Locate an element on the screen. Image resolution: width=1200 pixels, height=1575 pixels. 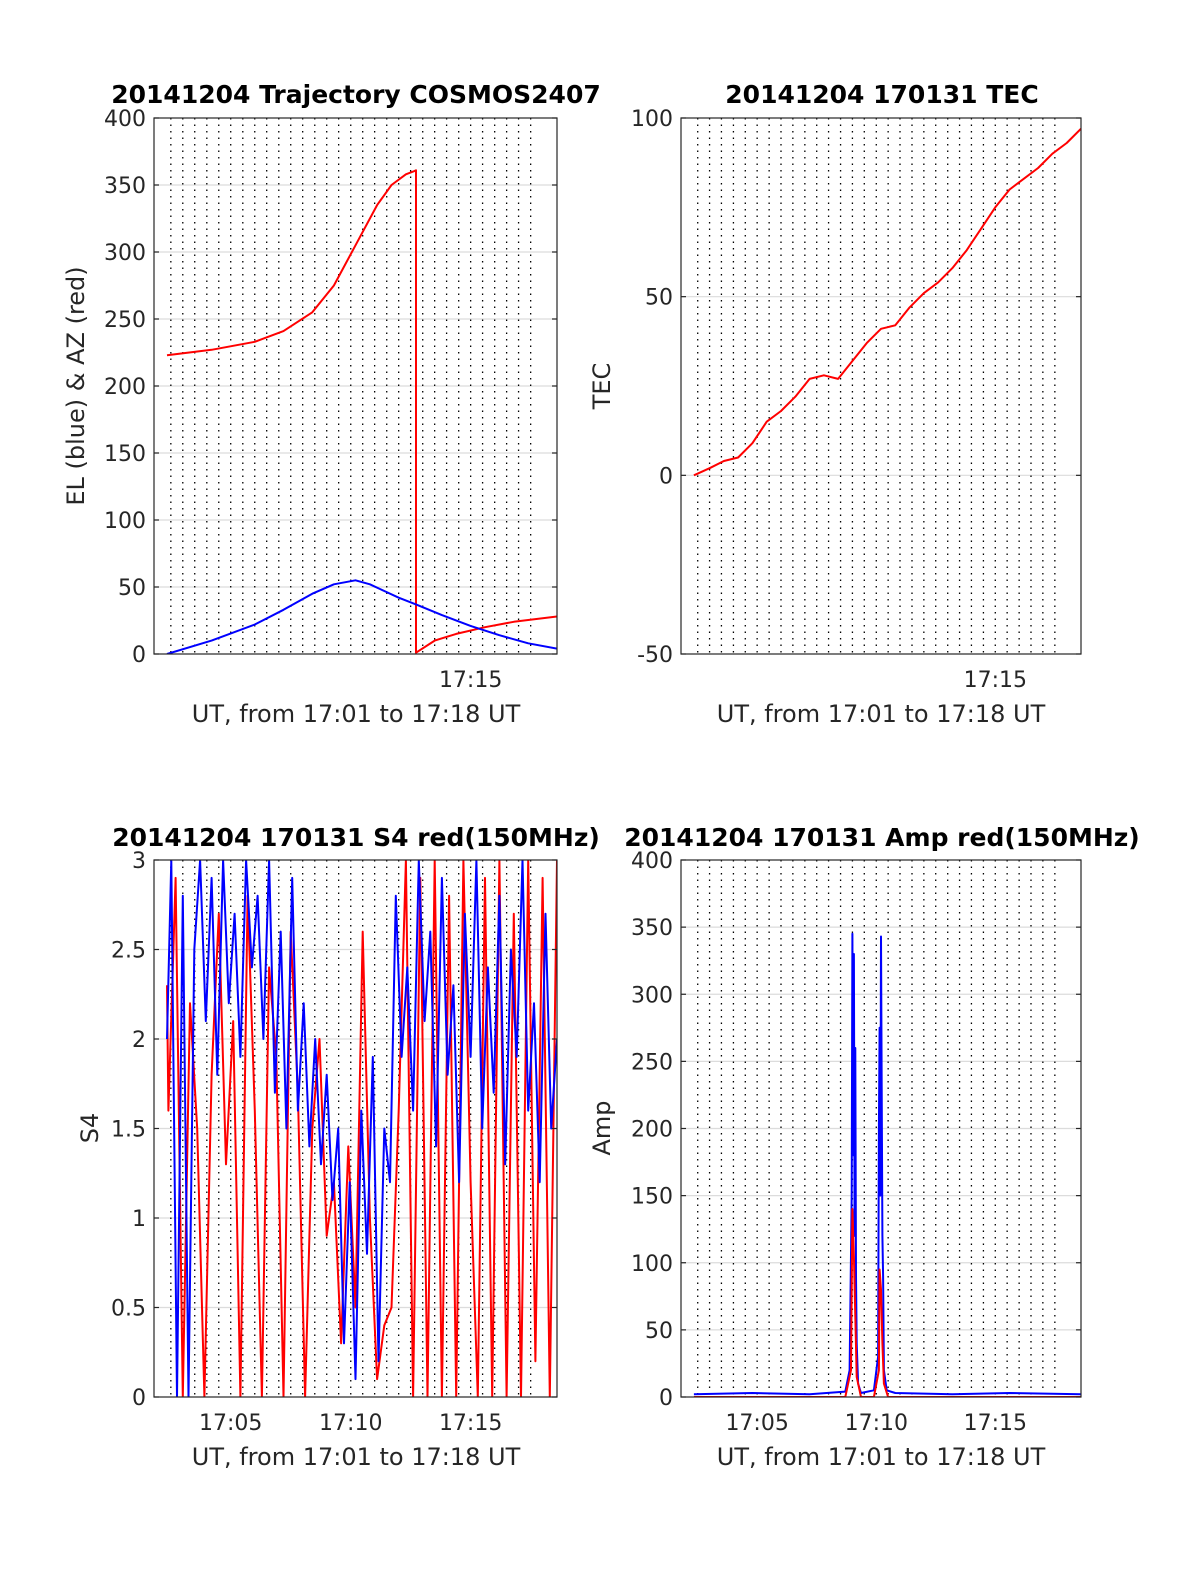
s4-axes-frame is located at coordinates (355, 1128).